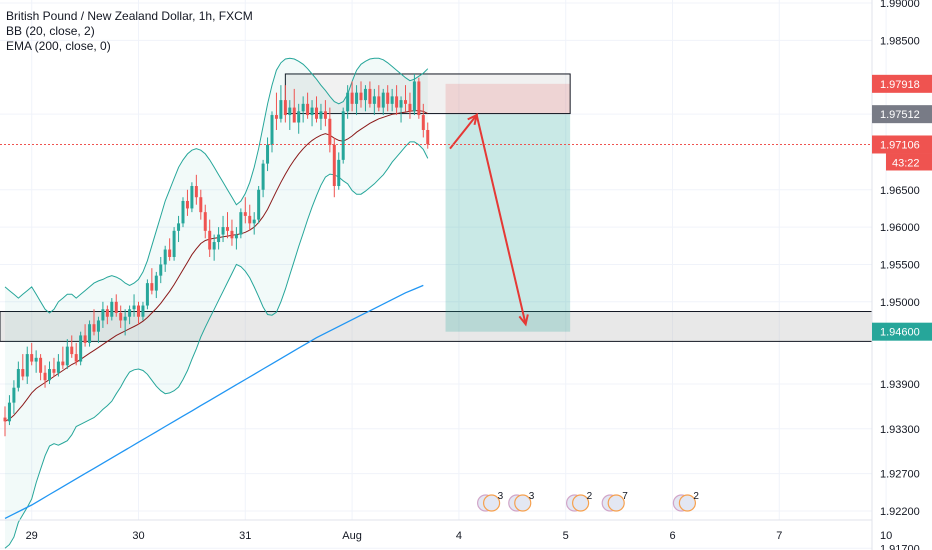  I want to click on arrow-head, so click(523, 320).